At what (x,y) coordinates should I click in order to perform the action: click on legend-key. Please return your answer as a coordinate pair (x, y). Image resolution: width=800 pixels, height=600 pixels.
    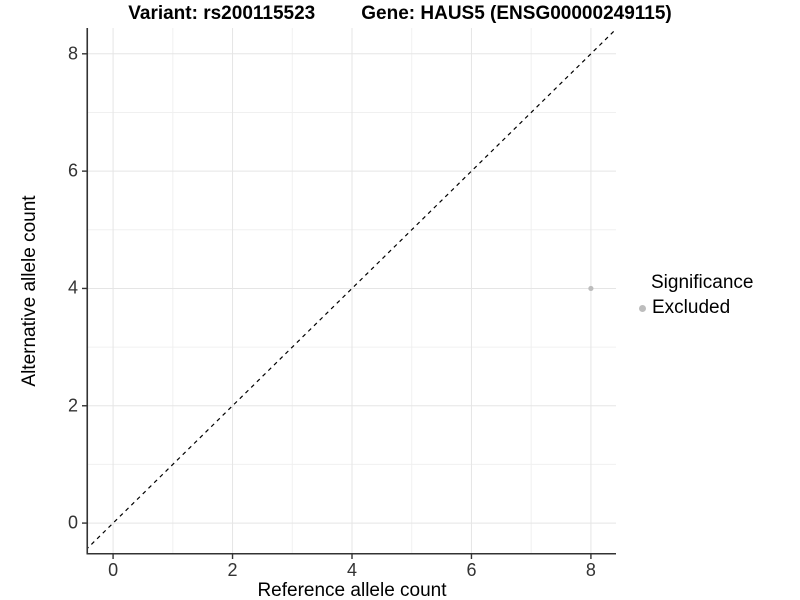
    Looking at the image, I should click on (642, 308).